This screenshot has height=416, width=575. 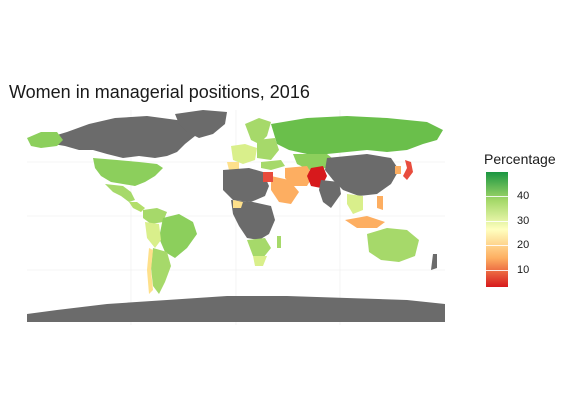 What do you see at coordinates (357, 135) in the screenshot?
I see `region-russia` at bounding box center [357, 135].